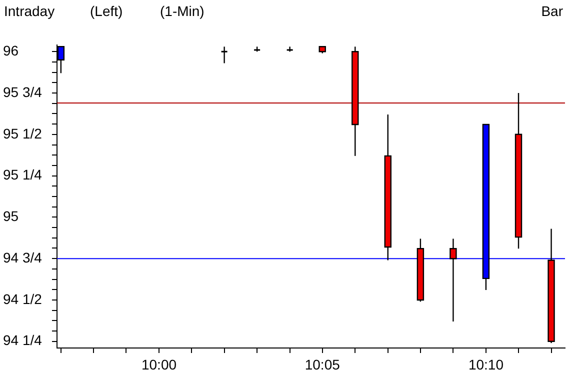 This screenshot has height=384, width=571. Describe the element at coordinates (22, 340) in the screenshot. I see `y-tick-label: 94 1/4` at that location.